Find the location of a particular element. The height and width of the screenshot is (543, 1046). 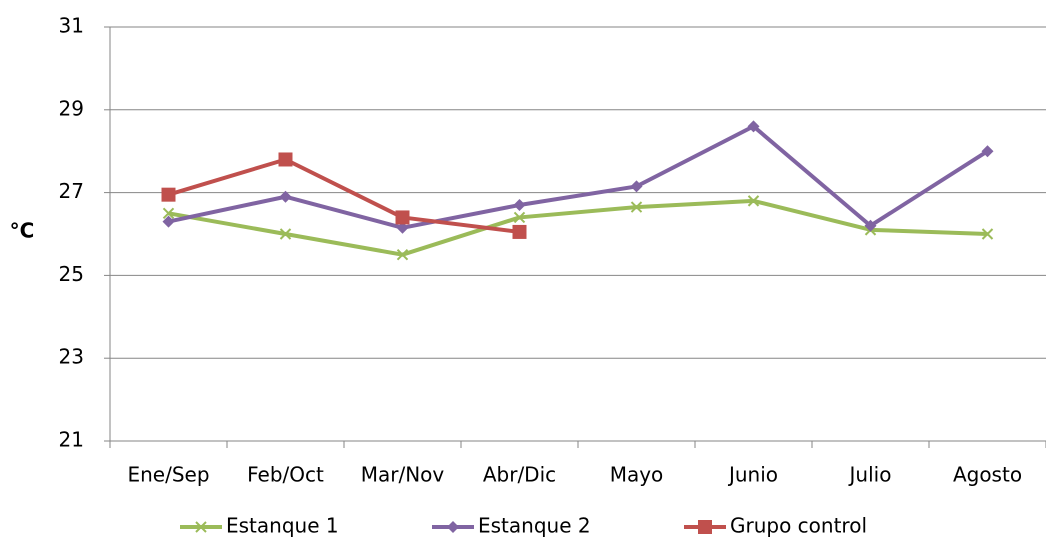

x-tick-label: Junio is located at coordinates (752, 475).